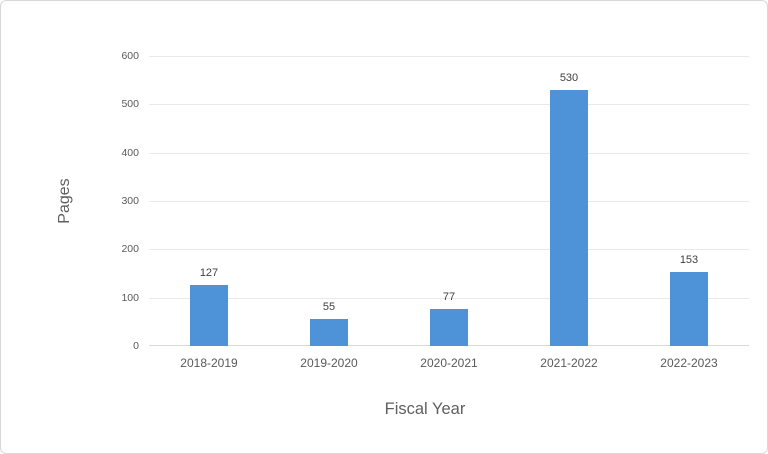  I want to click on y-tick-label: 100, so click(130, 298).